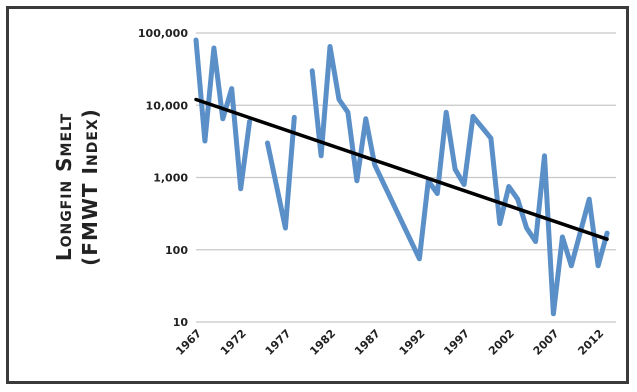 This screenshot has width=637, height=392. What do you see at coordinates (322, 342) in the screenshot?
I see `x-tick-label-1982: 1982` at bounding box center [322, 342].